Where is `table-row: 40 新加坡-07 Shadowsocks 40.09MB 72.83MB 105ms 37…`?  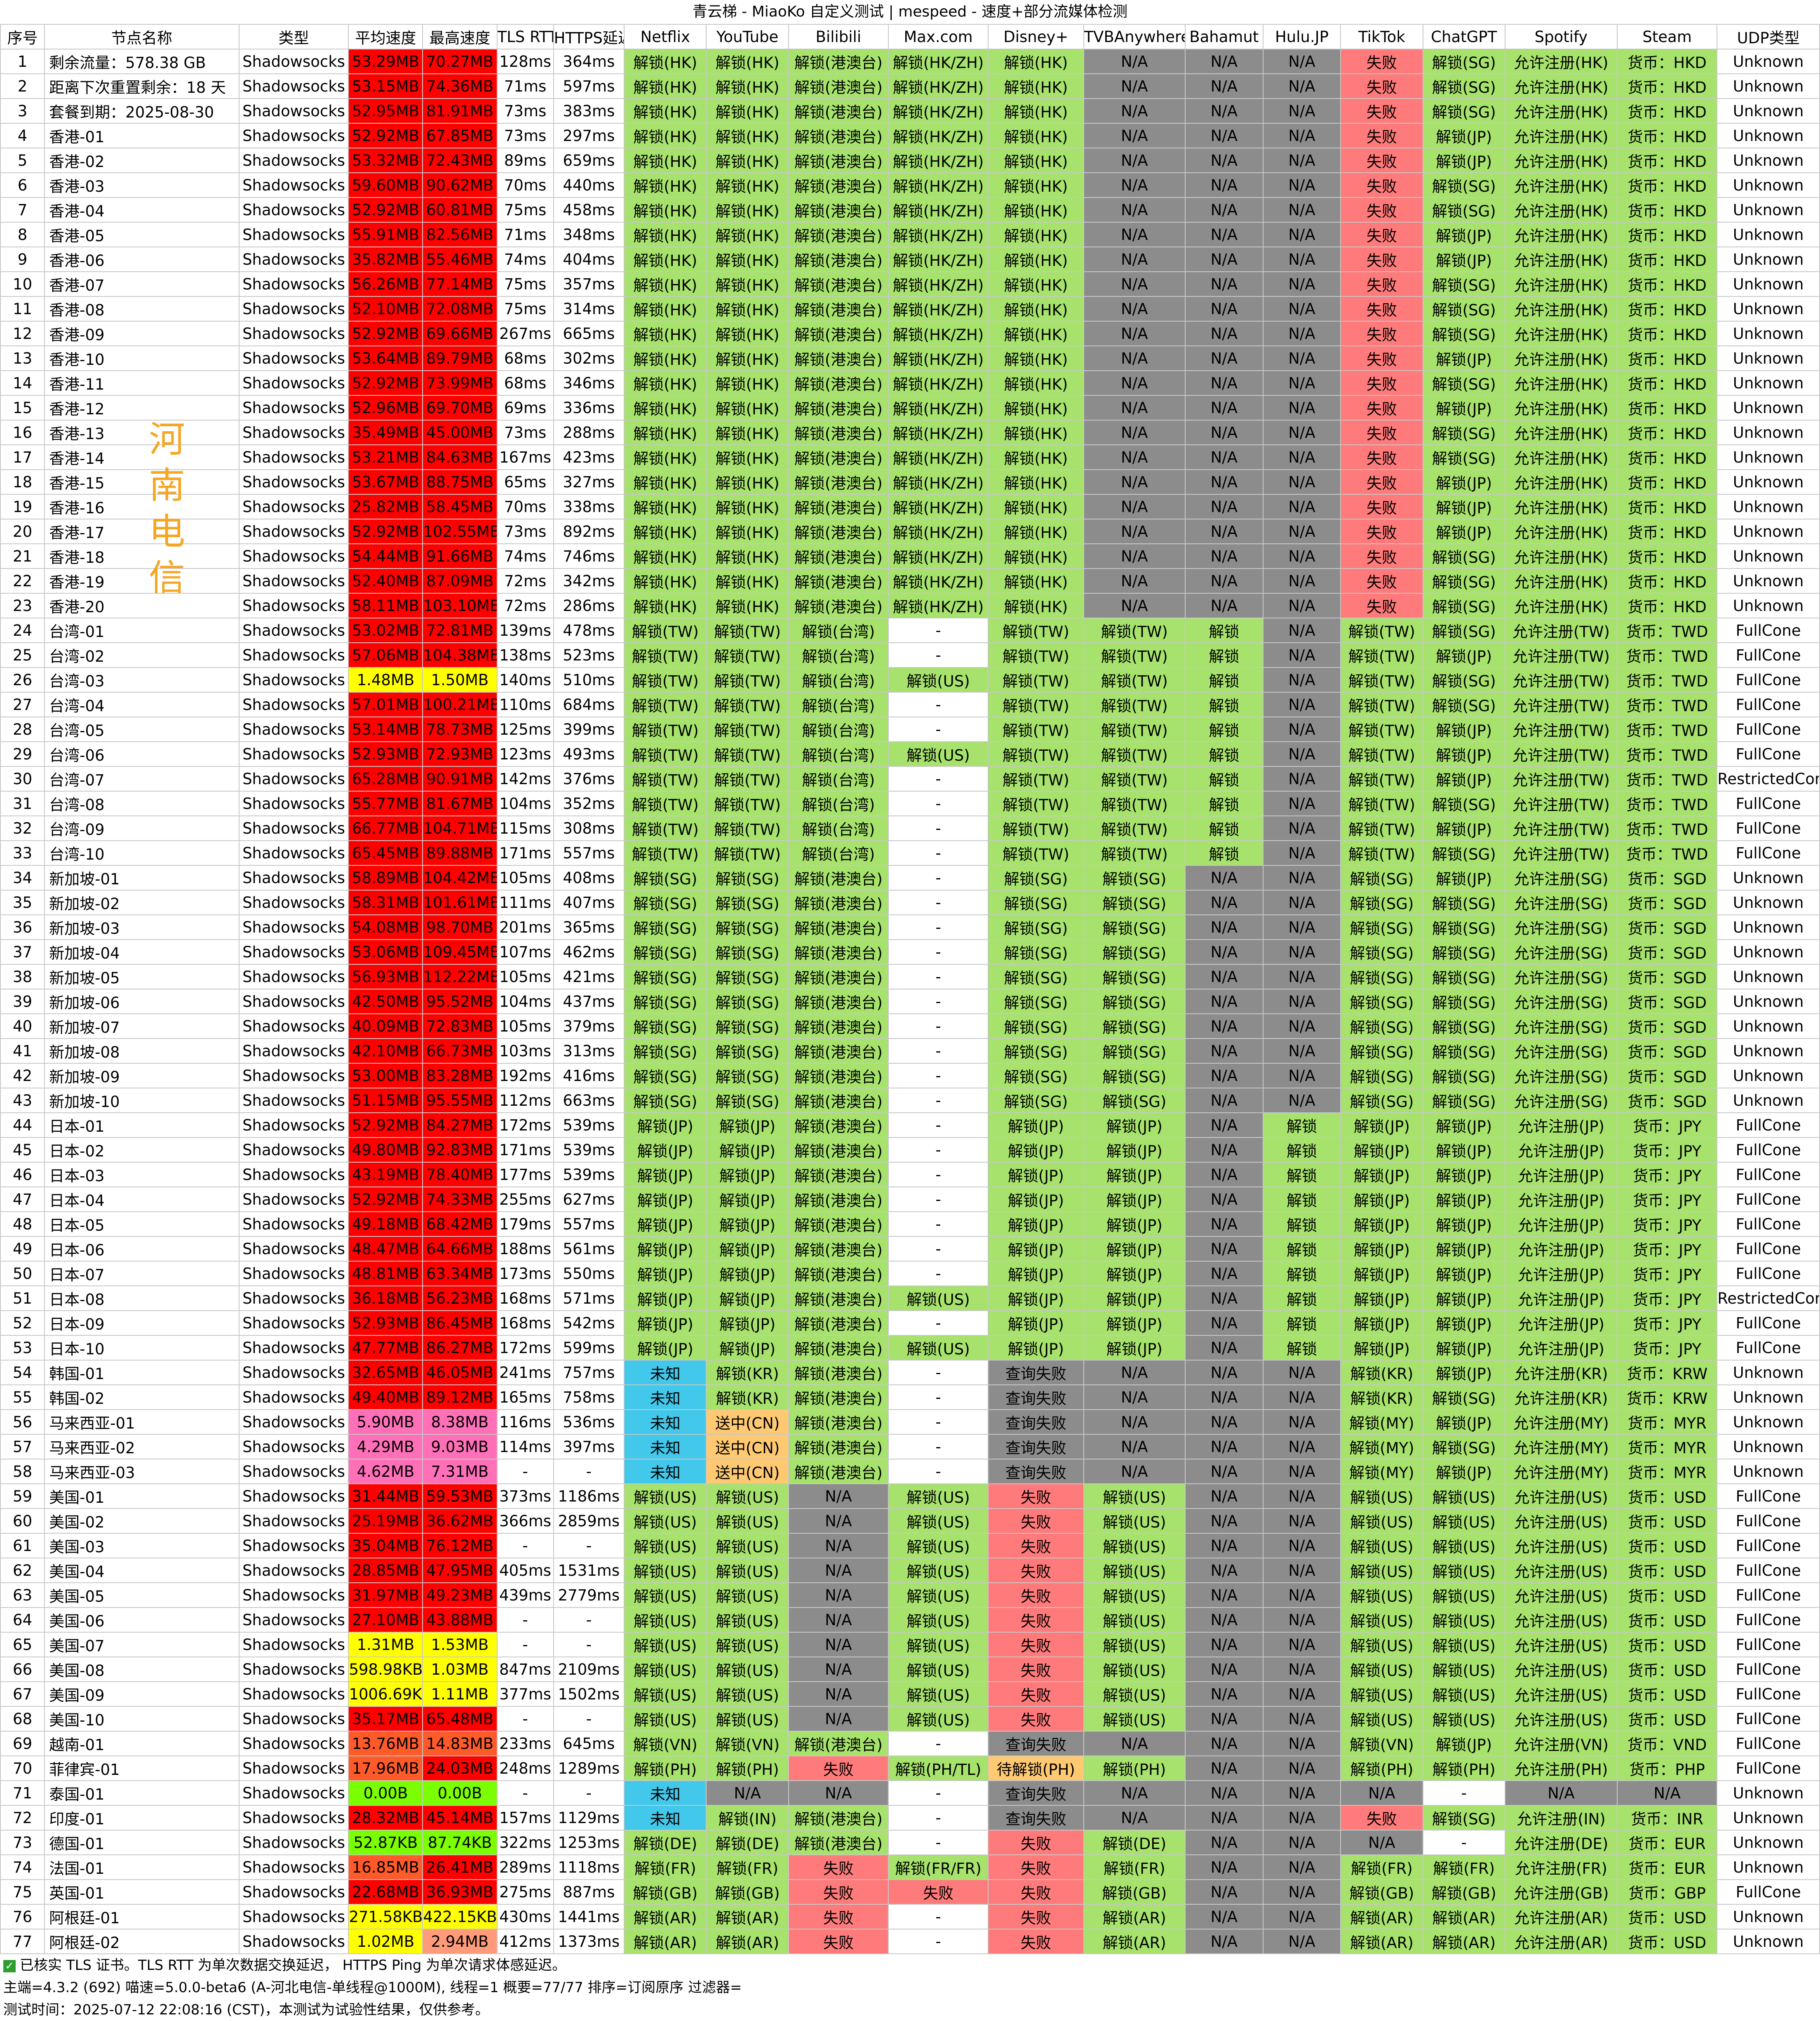
table-row: 40 新加坡-07 Shadowsocks 40.09MB 72.83MB 105ms 37… is located at coordinates (910, 1026).